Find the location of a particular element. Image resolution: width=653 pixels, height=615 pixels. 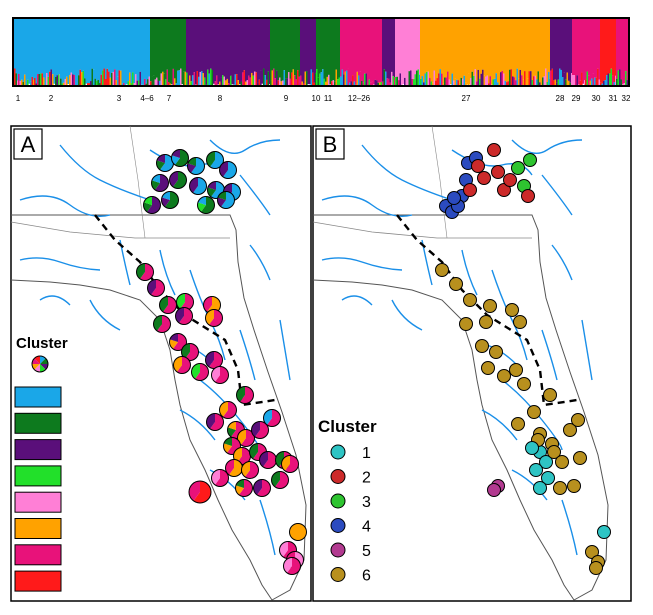

division-line is located at coordinates (487, 310).